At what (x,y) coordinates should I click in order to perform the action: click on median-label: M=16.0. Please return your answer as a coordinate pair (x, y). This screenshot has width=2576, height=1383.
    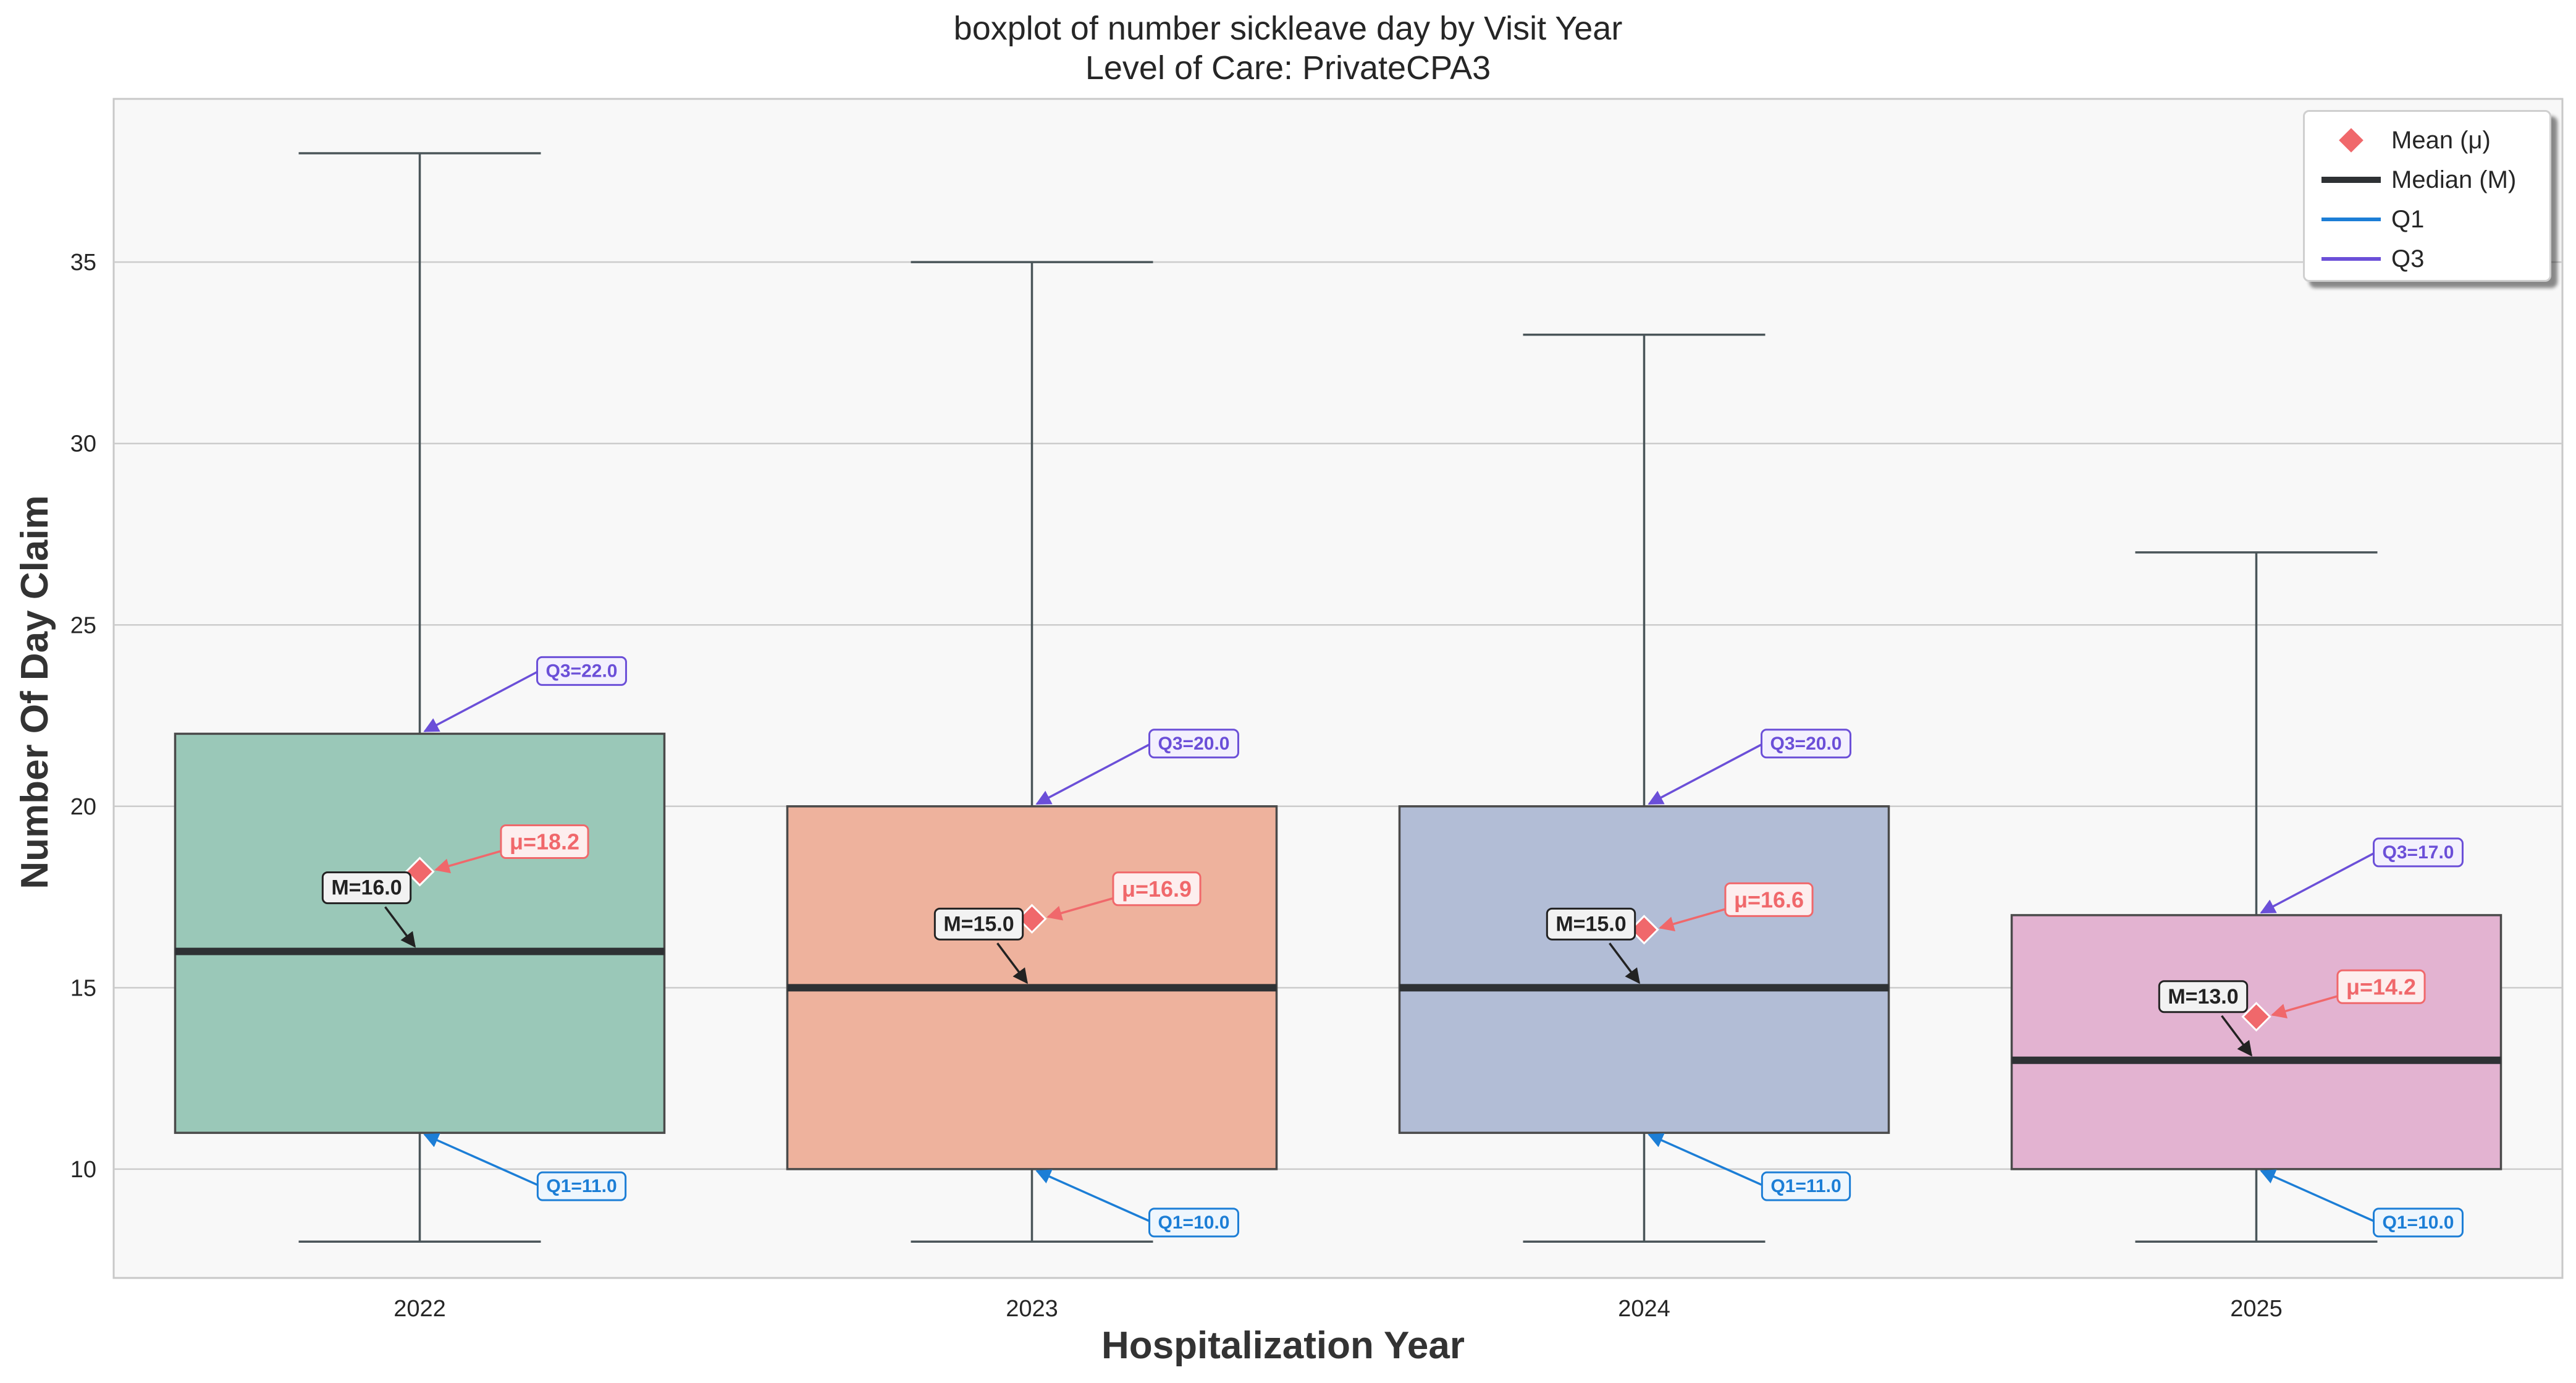
    Looking at the image, I should click on (366, 888).